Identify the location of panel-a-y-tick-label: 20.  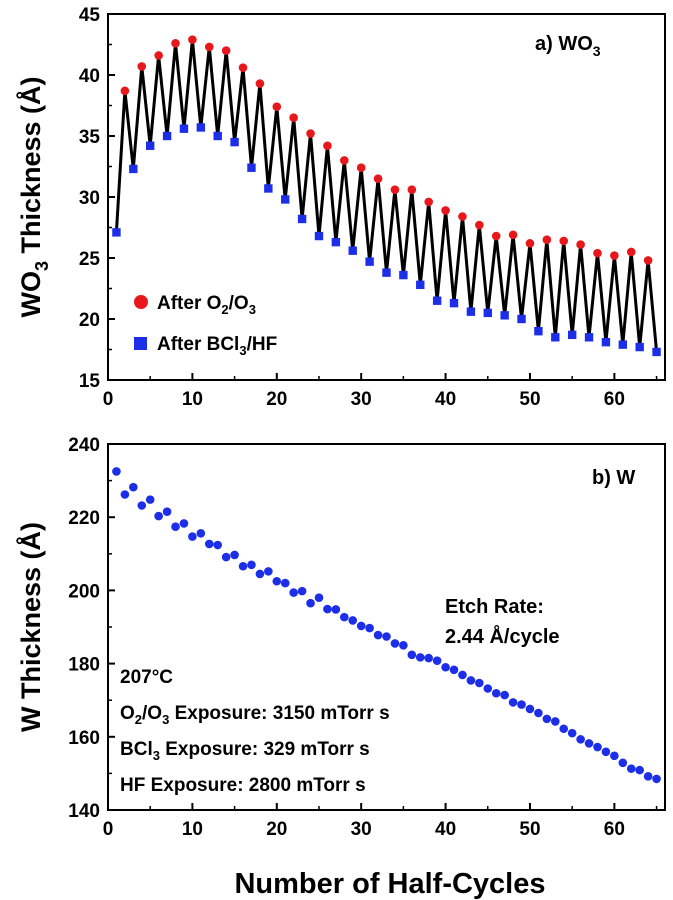
(89, 320).